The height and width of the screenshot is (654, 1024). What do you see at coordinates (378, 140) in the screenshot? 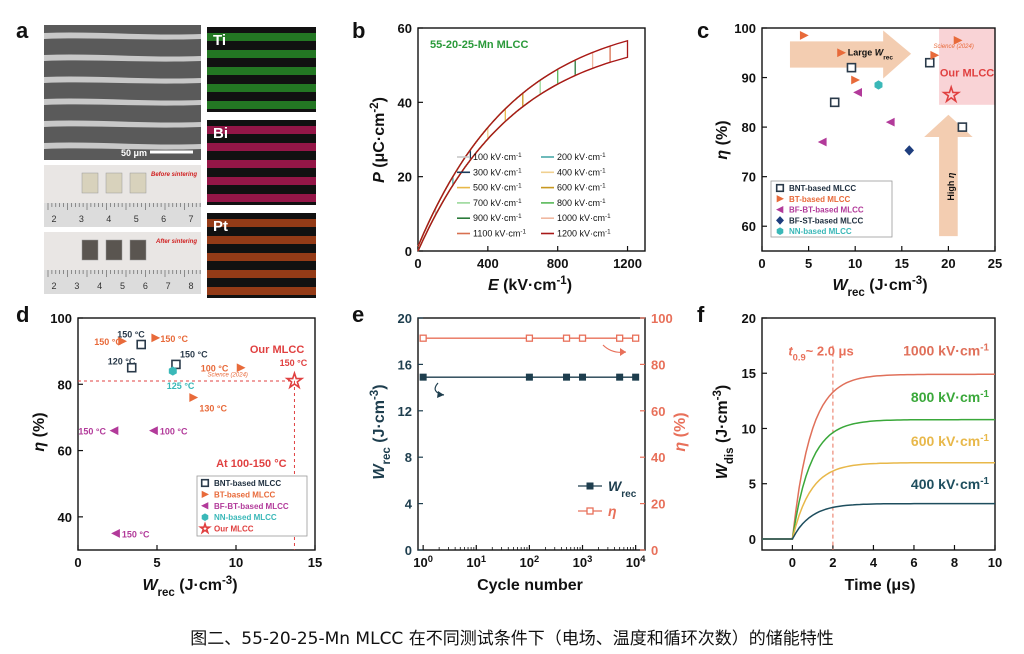
I see `y-axis-title-b: P (μC·cm-2)` at bounding box center [378, 140].